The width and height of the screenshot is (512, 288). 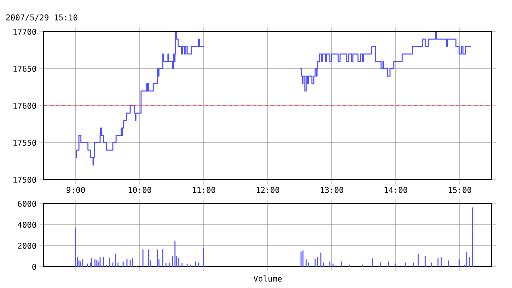 I want to click on chart-subtitle: 2007/5/29 15:10, so click(x=42, y=18).